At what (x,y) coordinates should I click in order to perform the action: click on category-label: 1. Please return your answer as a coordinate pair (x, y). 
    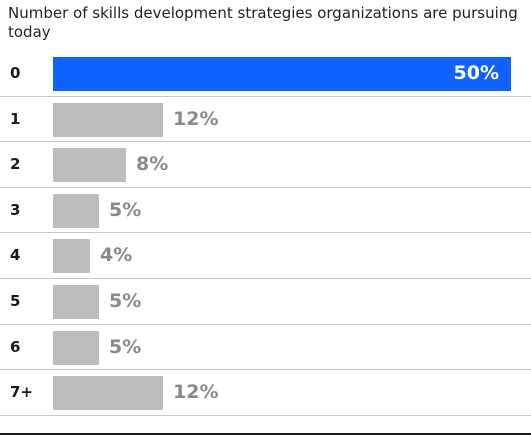
    Looking at the image, I should click on (15, 118).